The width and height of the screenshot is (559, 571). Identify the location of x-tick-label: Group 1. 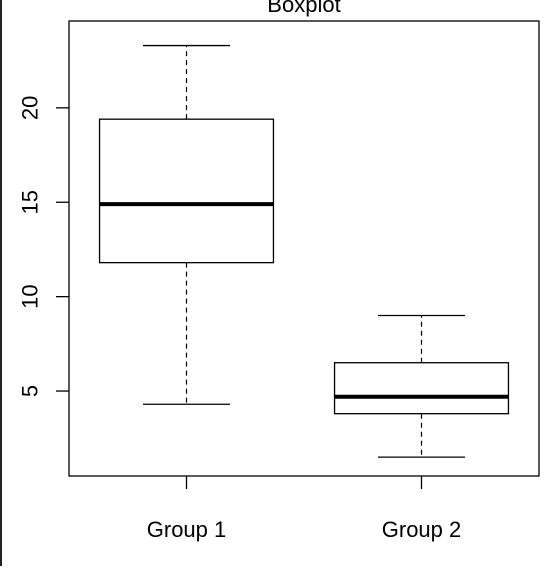
(187, 529).